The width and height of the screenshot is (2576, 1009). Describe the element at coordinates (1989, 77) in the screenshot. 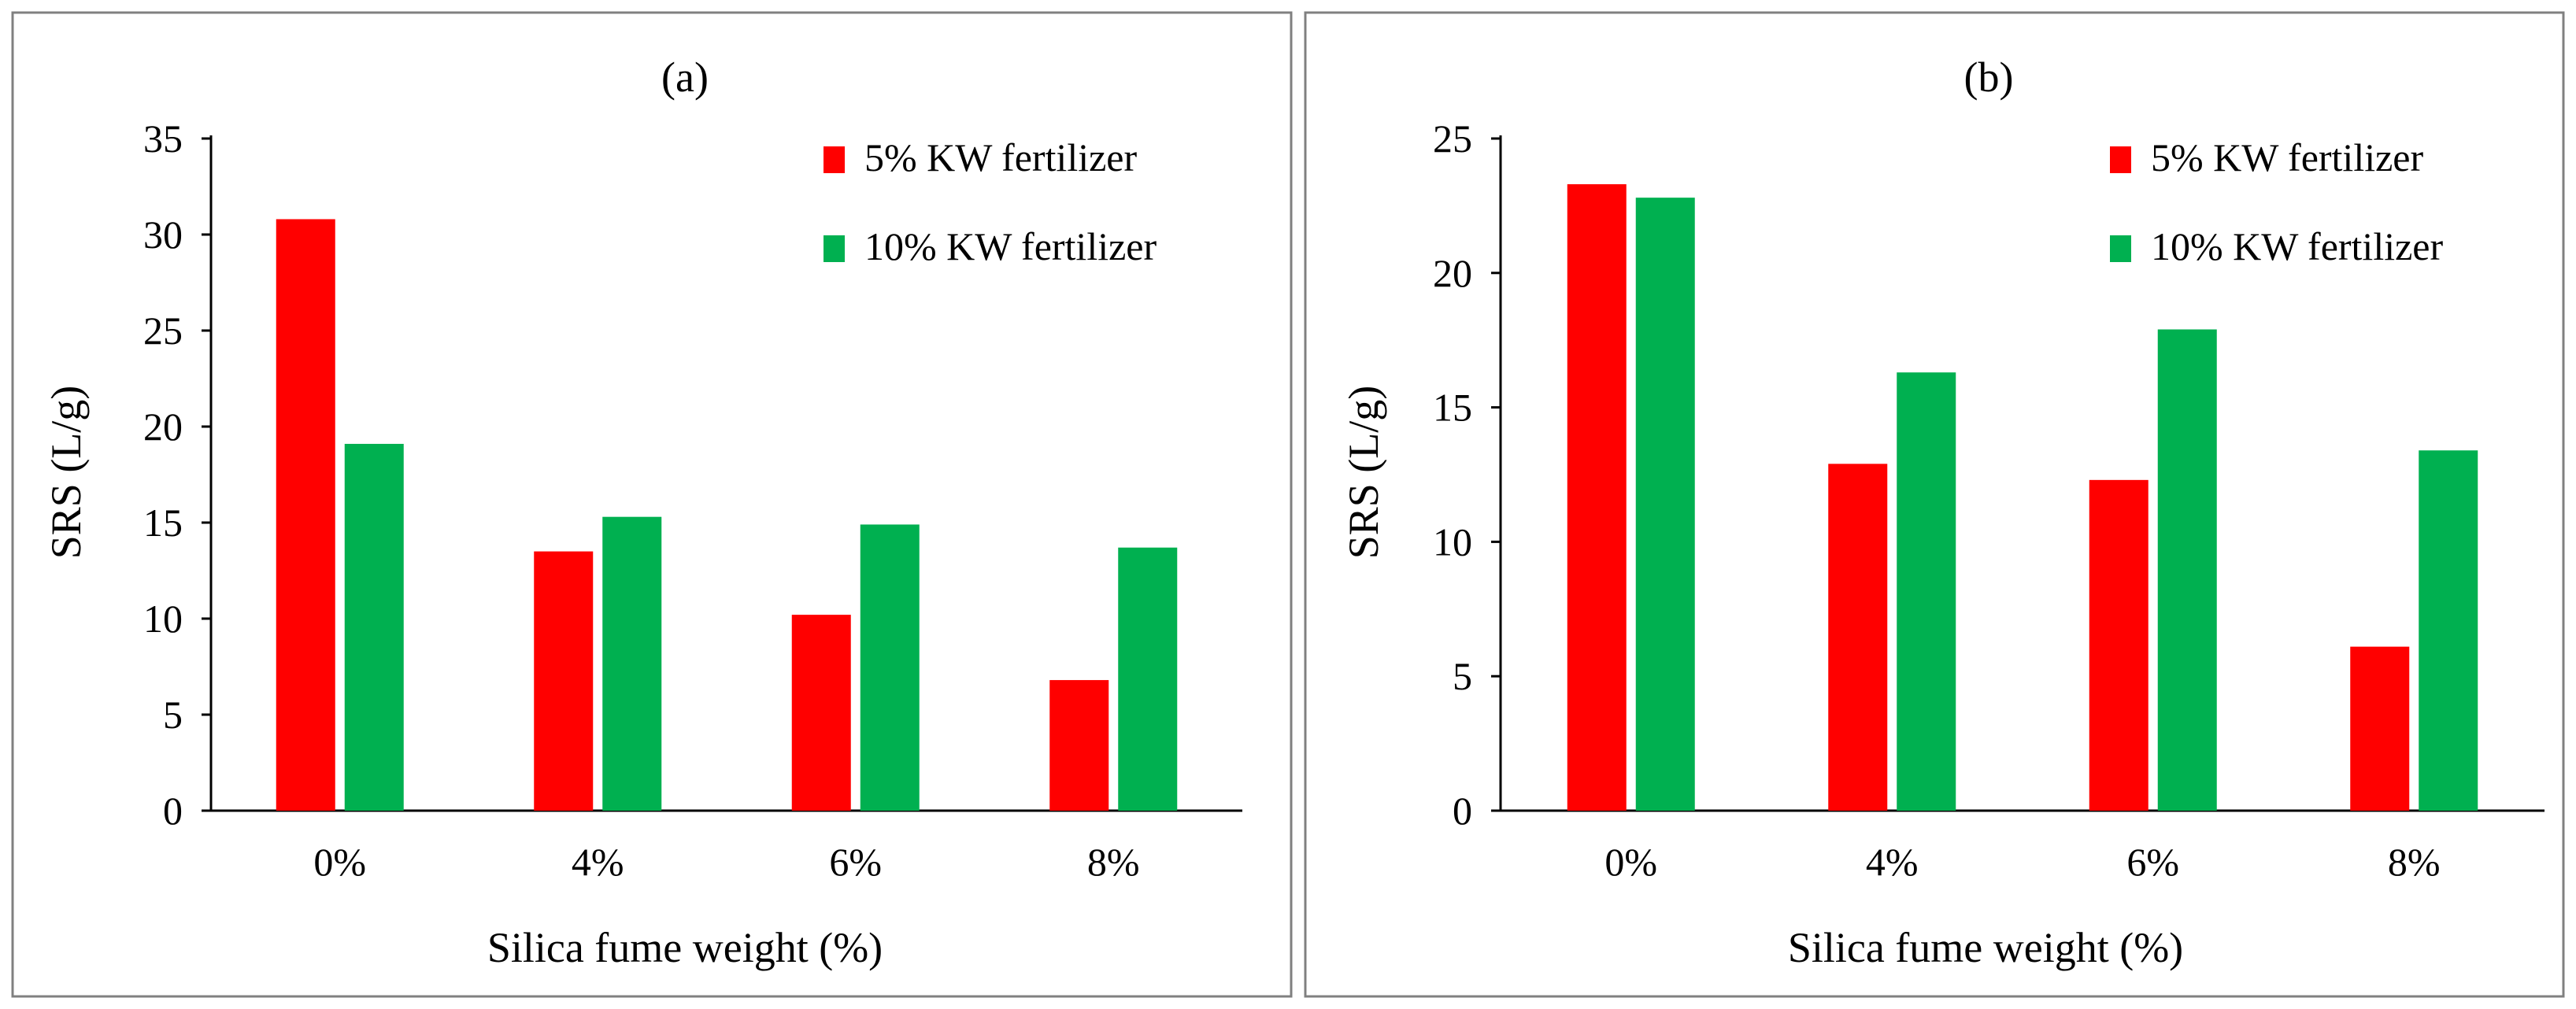

I see `chart-title: (b)` at that location.